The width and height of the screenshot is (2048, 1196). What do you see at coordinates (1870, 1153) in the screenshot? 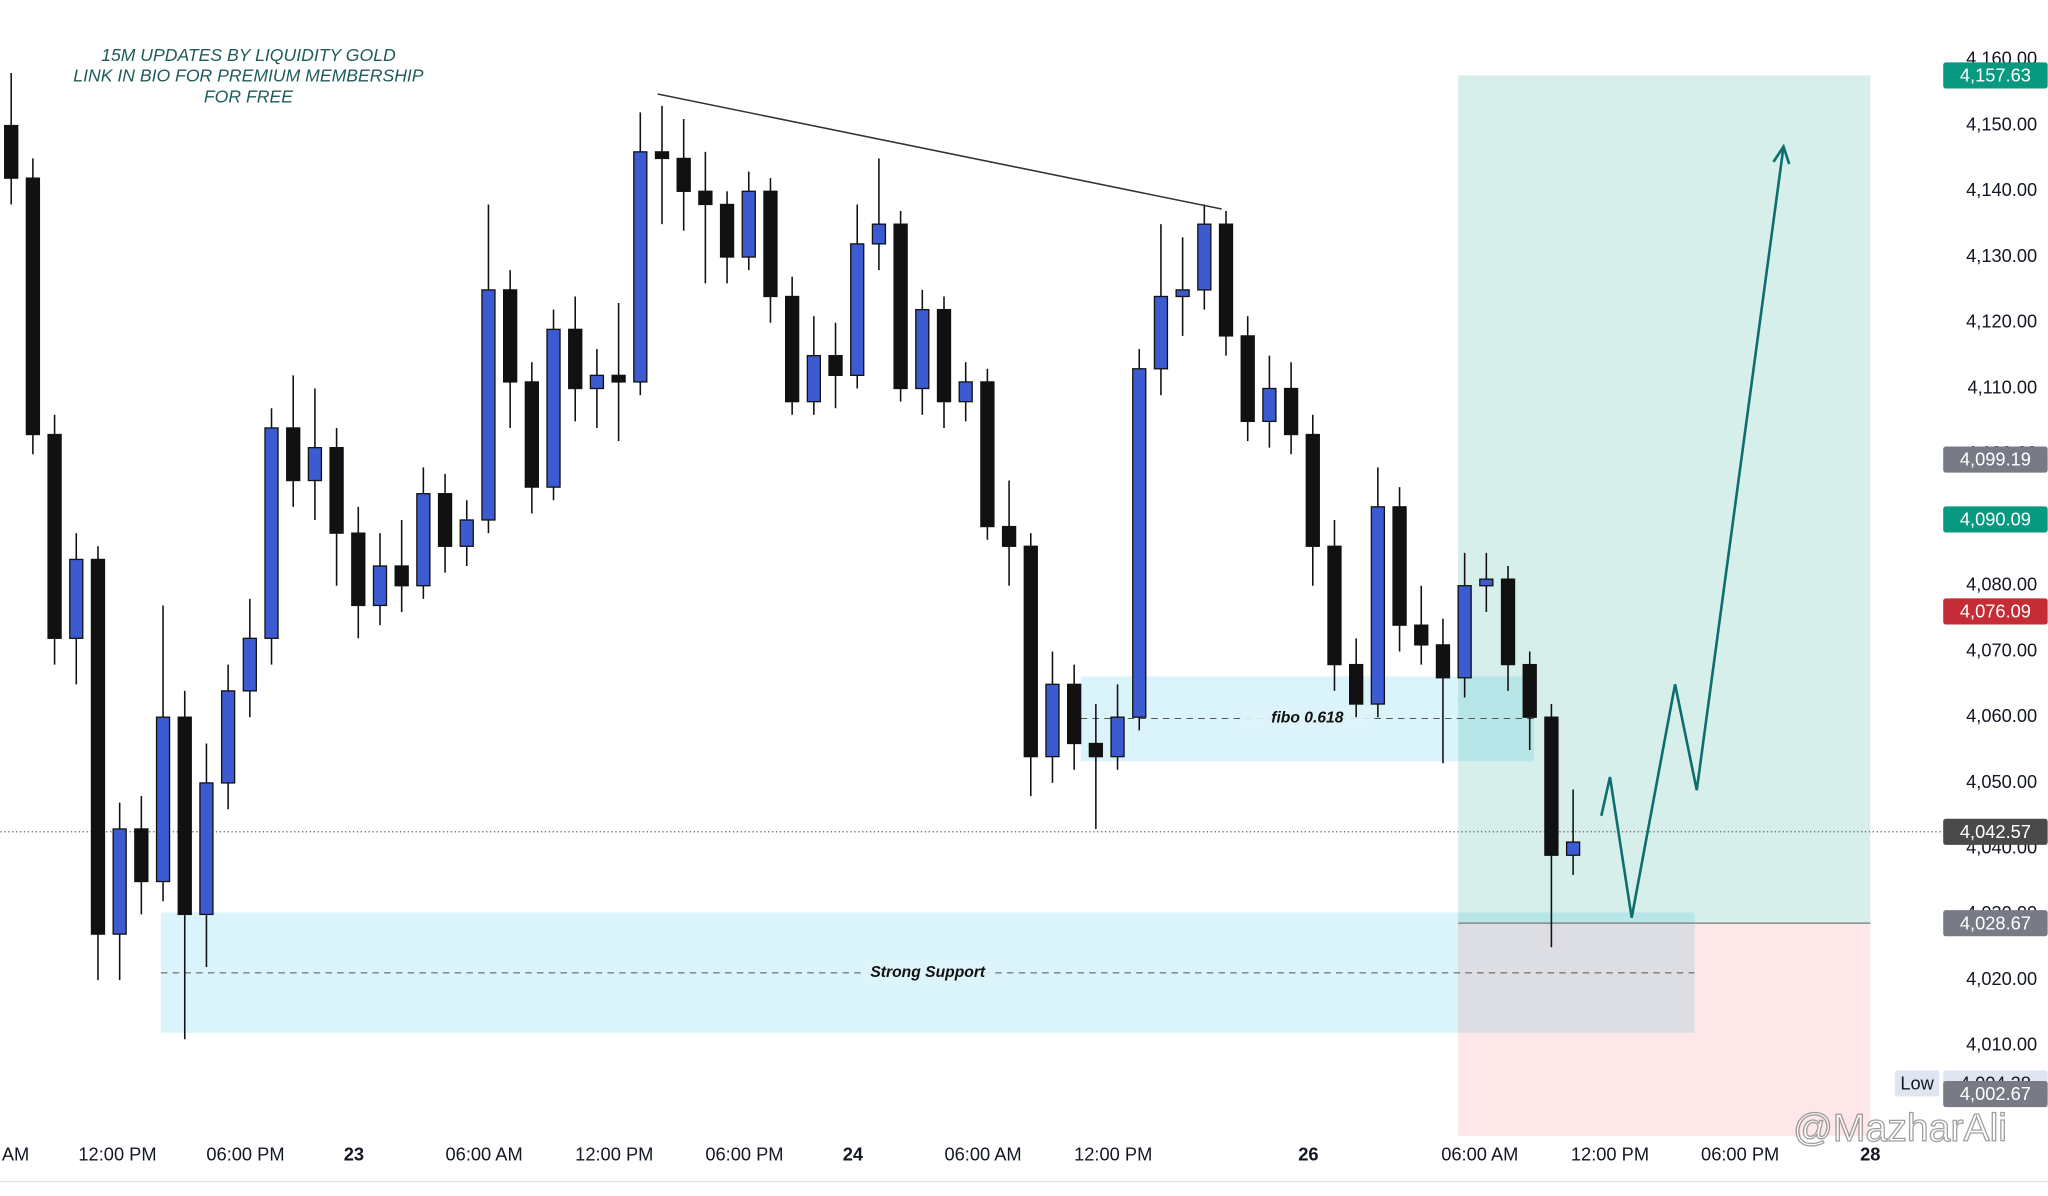
I see `x-tick-label: 28` at bounding box center [1870, 1153].